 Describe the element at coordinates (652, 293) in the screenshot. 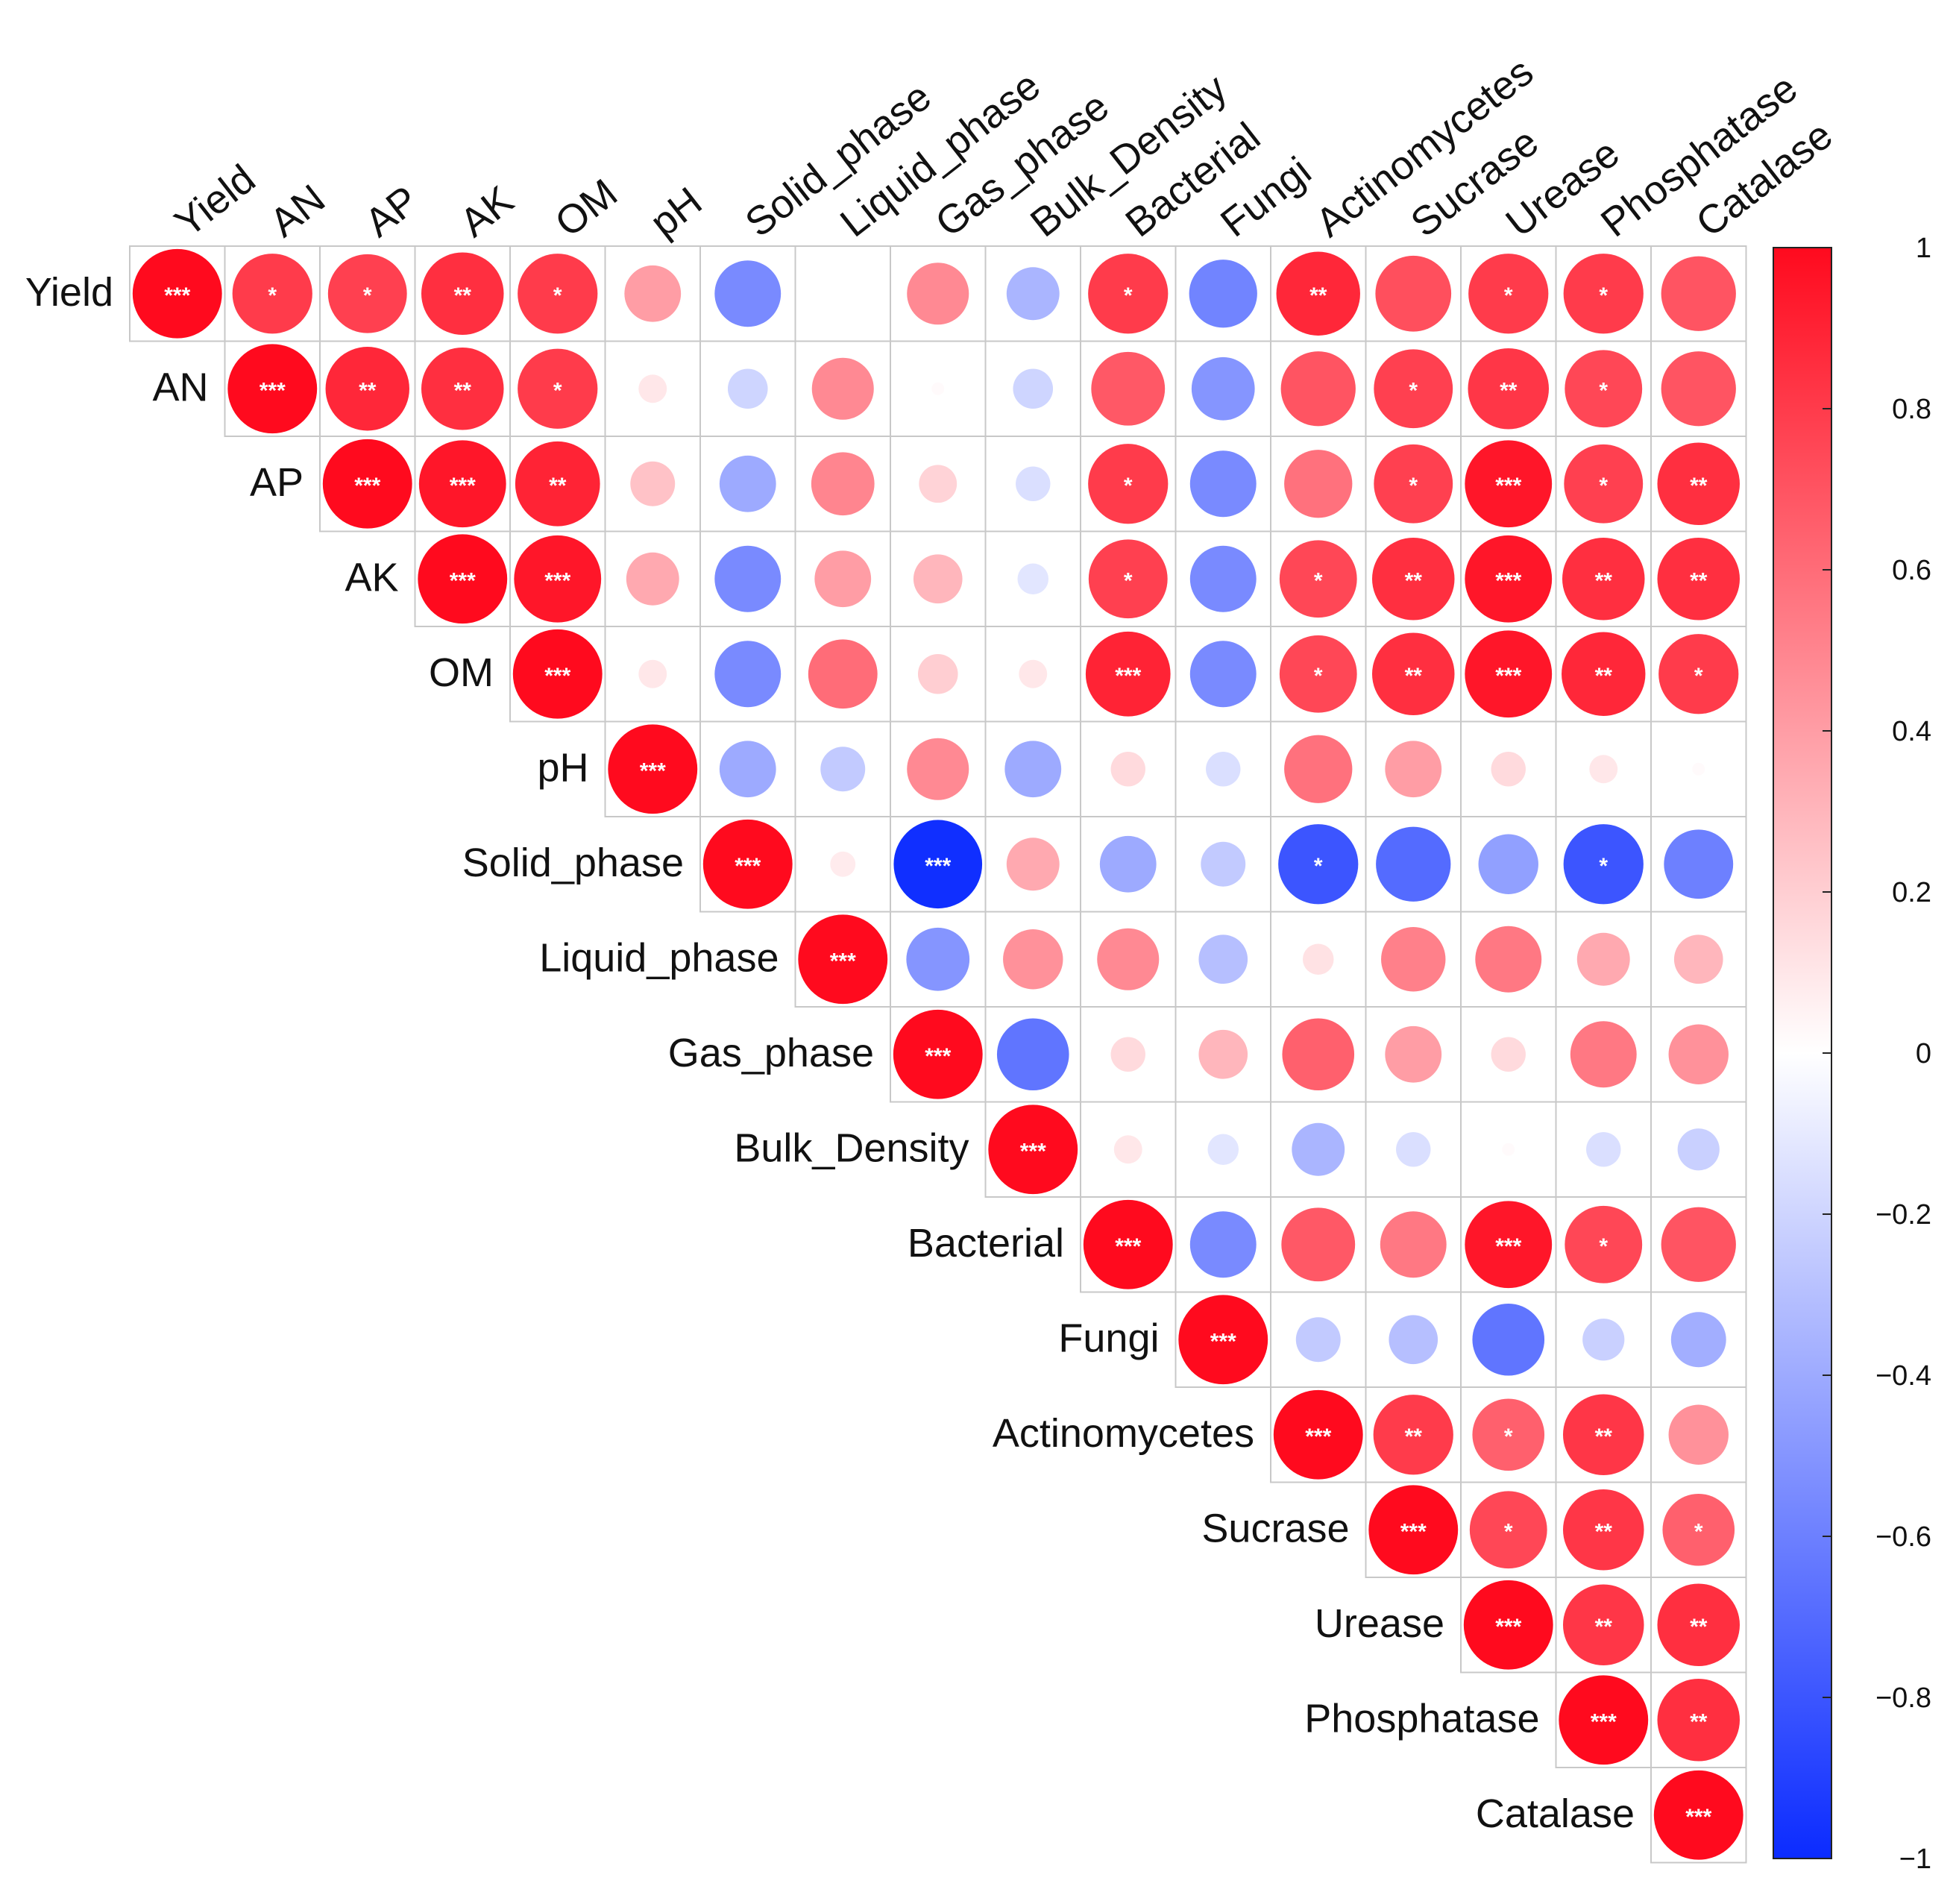

I see `cell-Yield-pH` at that location.